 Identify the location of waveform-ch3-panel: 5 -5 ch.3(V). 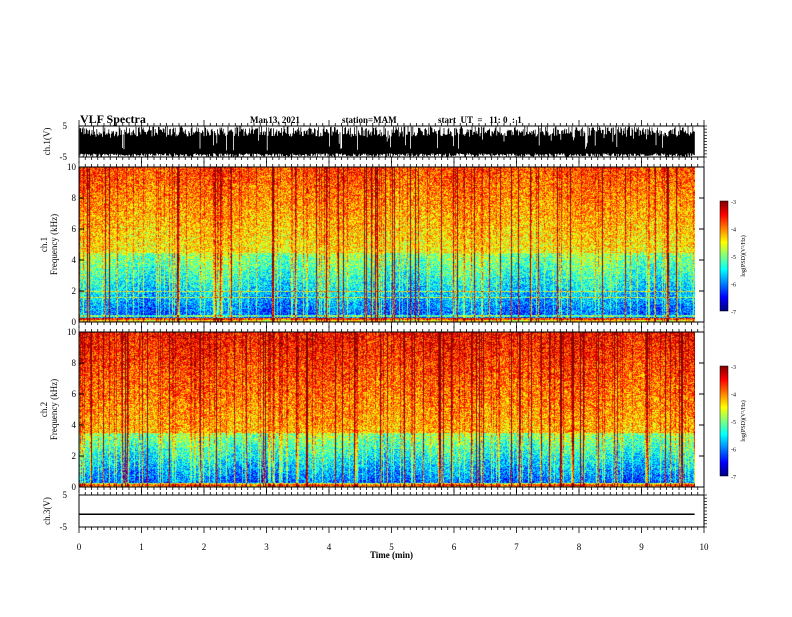
(374, 511).